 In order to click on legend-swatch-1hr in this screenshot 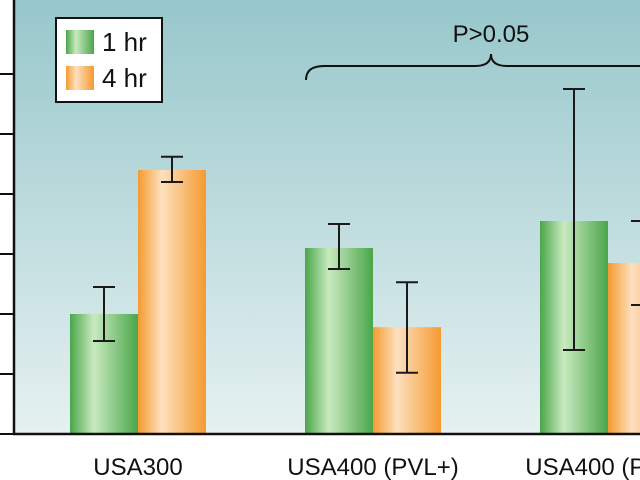, I will do `click(80, 42)`.